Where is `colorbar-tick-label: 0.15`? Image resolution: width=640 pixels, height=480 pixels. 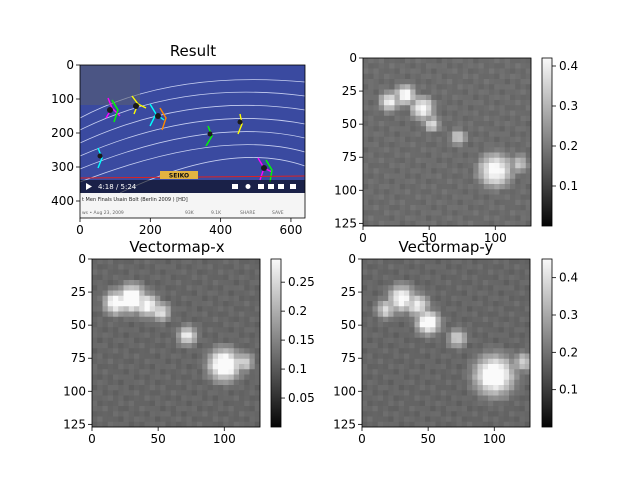
colorbar-tick-label: 0.15 is located at coordinates (301, 340).